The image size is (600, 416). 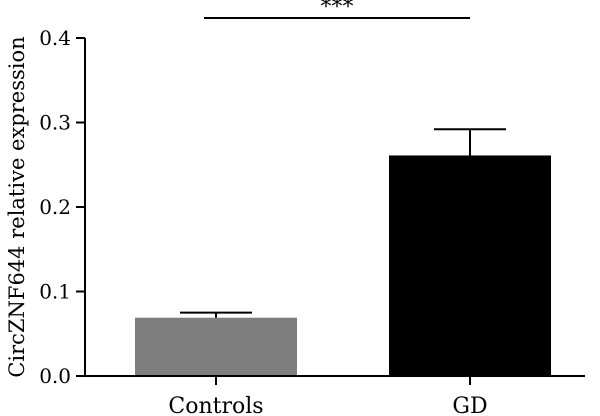 What do you see at coordinates (335, 395) in the screenshot?
I see `x-axis: Controls GD` at bounding box center [335, 395].